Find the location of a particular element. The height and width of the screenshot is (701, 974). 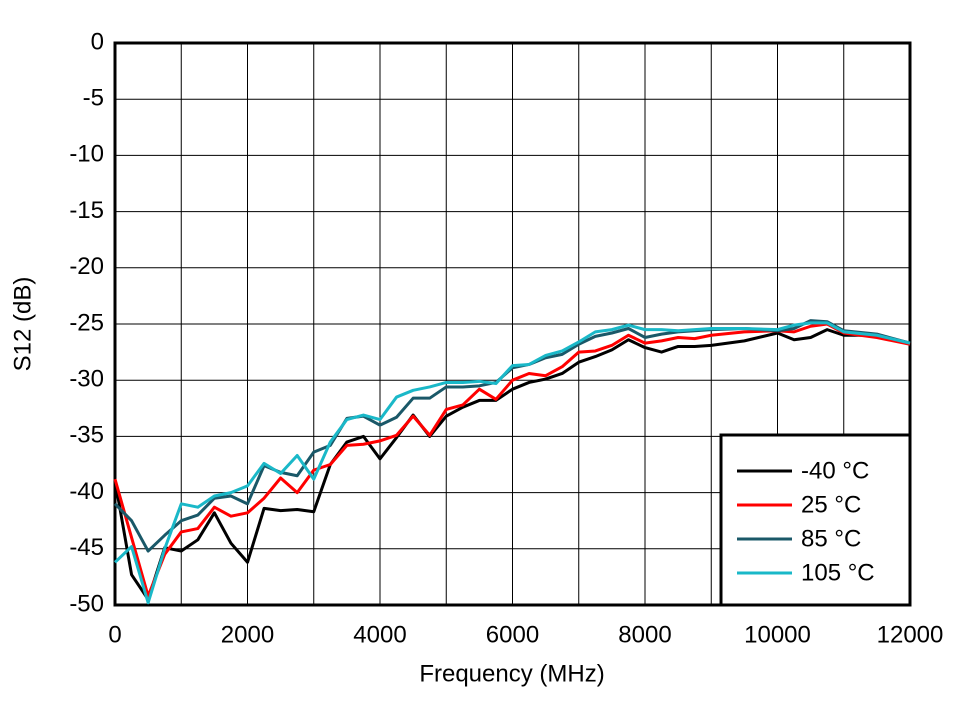

x-tick-label: 12000 is located at coordinates (910, 634).